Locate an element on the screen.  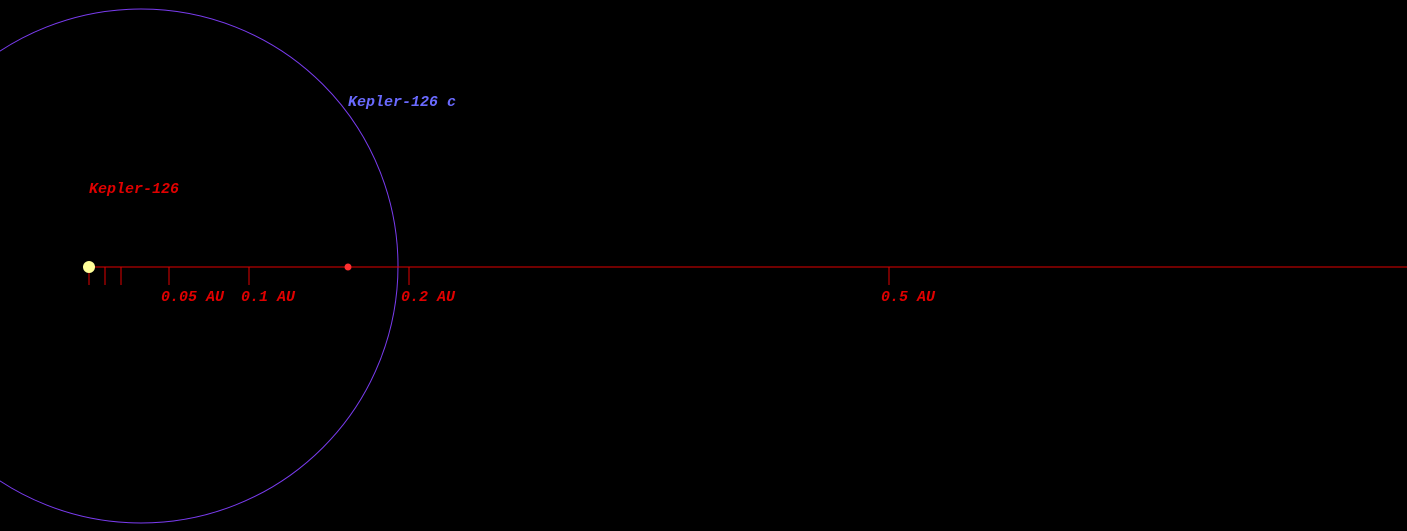
star is located at coordinates (89, 267).